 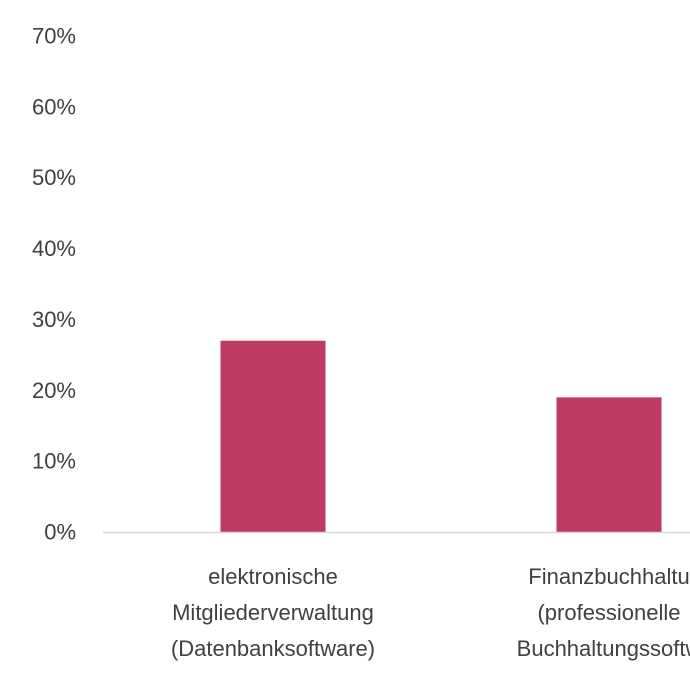 I want to click on y-tick-label: 20%, so click(x=54, y=390).